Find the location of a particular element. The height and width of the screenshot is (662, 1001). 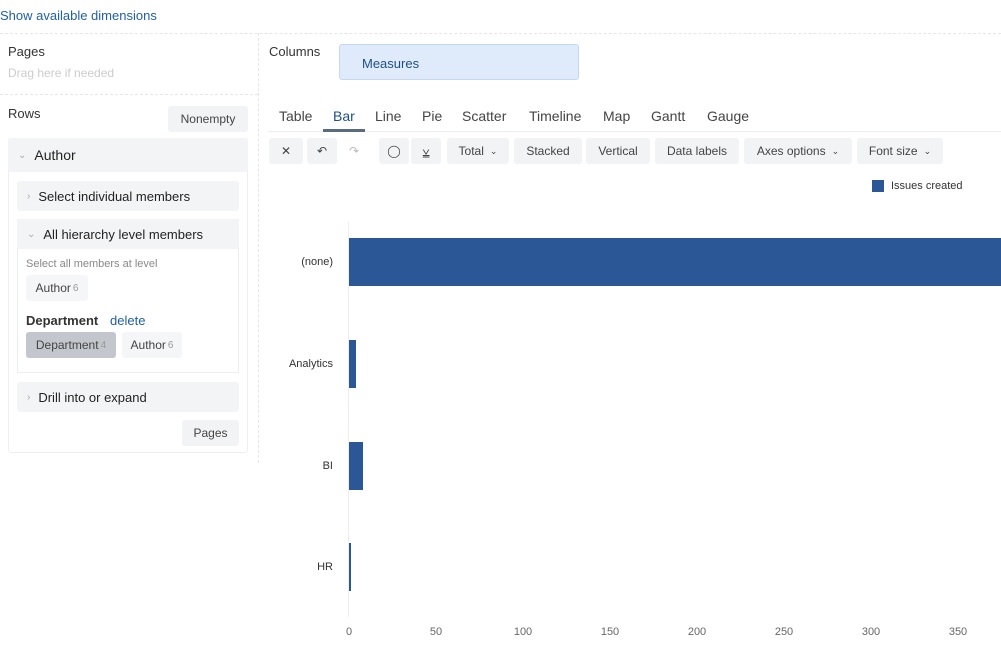

font-size-dropdown: Font size ⌄ is located at coordinates (900, 151).